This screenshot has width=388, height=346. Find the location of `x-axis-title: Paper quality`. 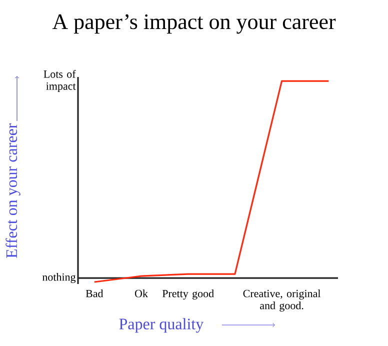

x-axis-title: Paper quality is located at coordinates (161, 325).